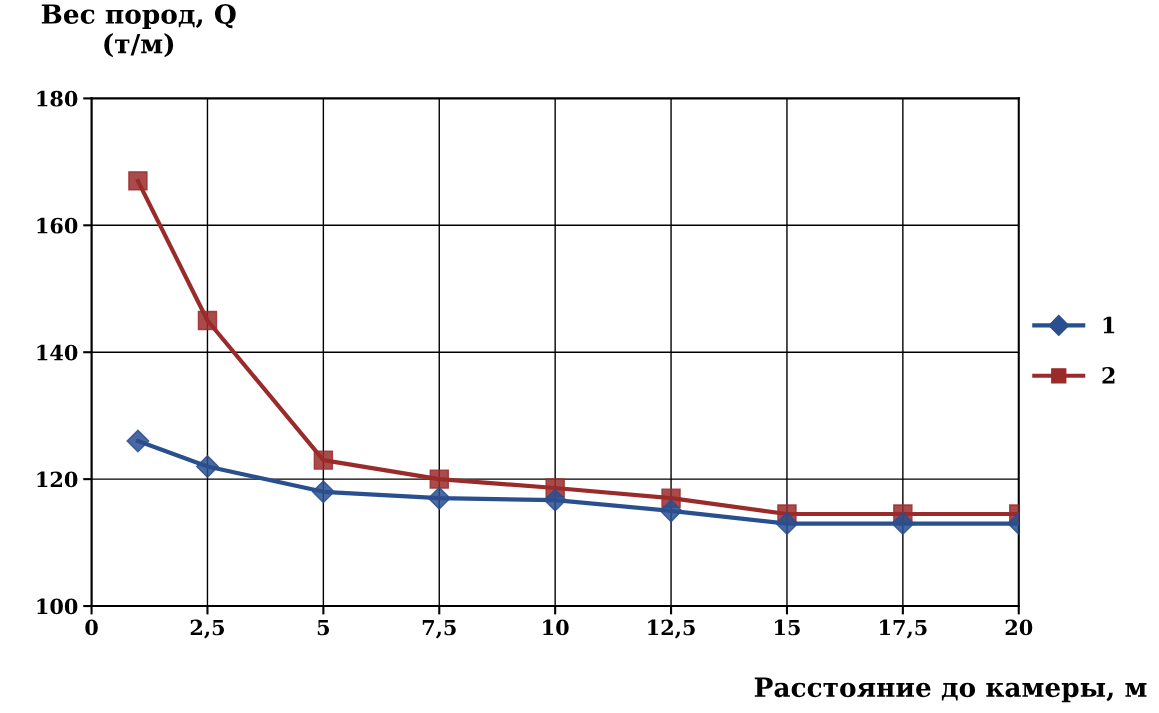 The height and width of the screenshot is (713, 1159). What do you see at coordinates (903, 629) in the screenshot?
I see `x-tick-label: 17,5` at bounding box center [903, 629].